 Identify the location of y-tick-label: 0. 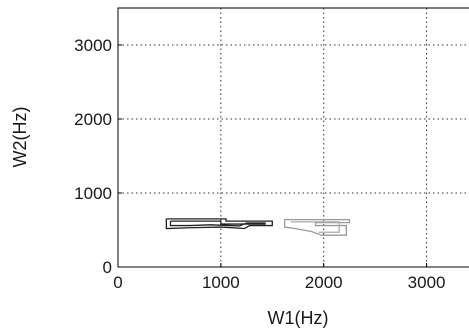
(107, 267).